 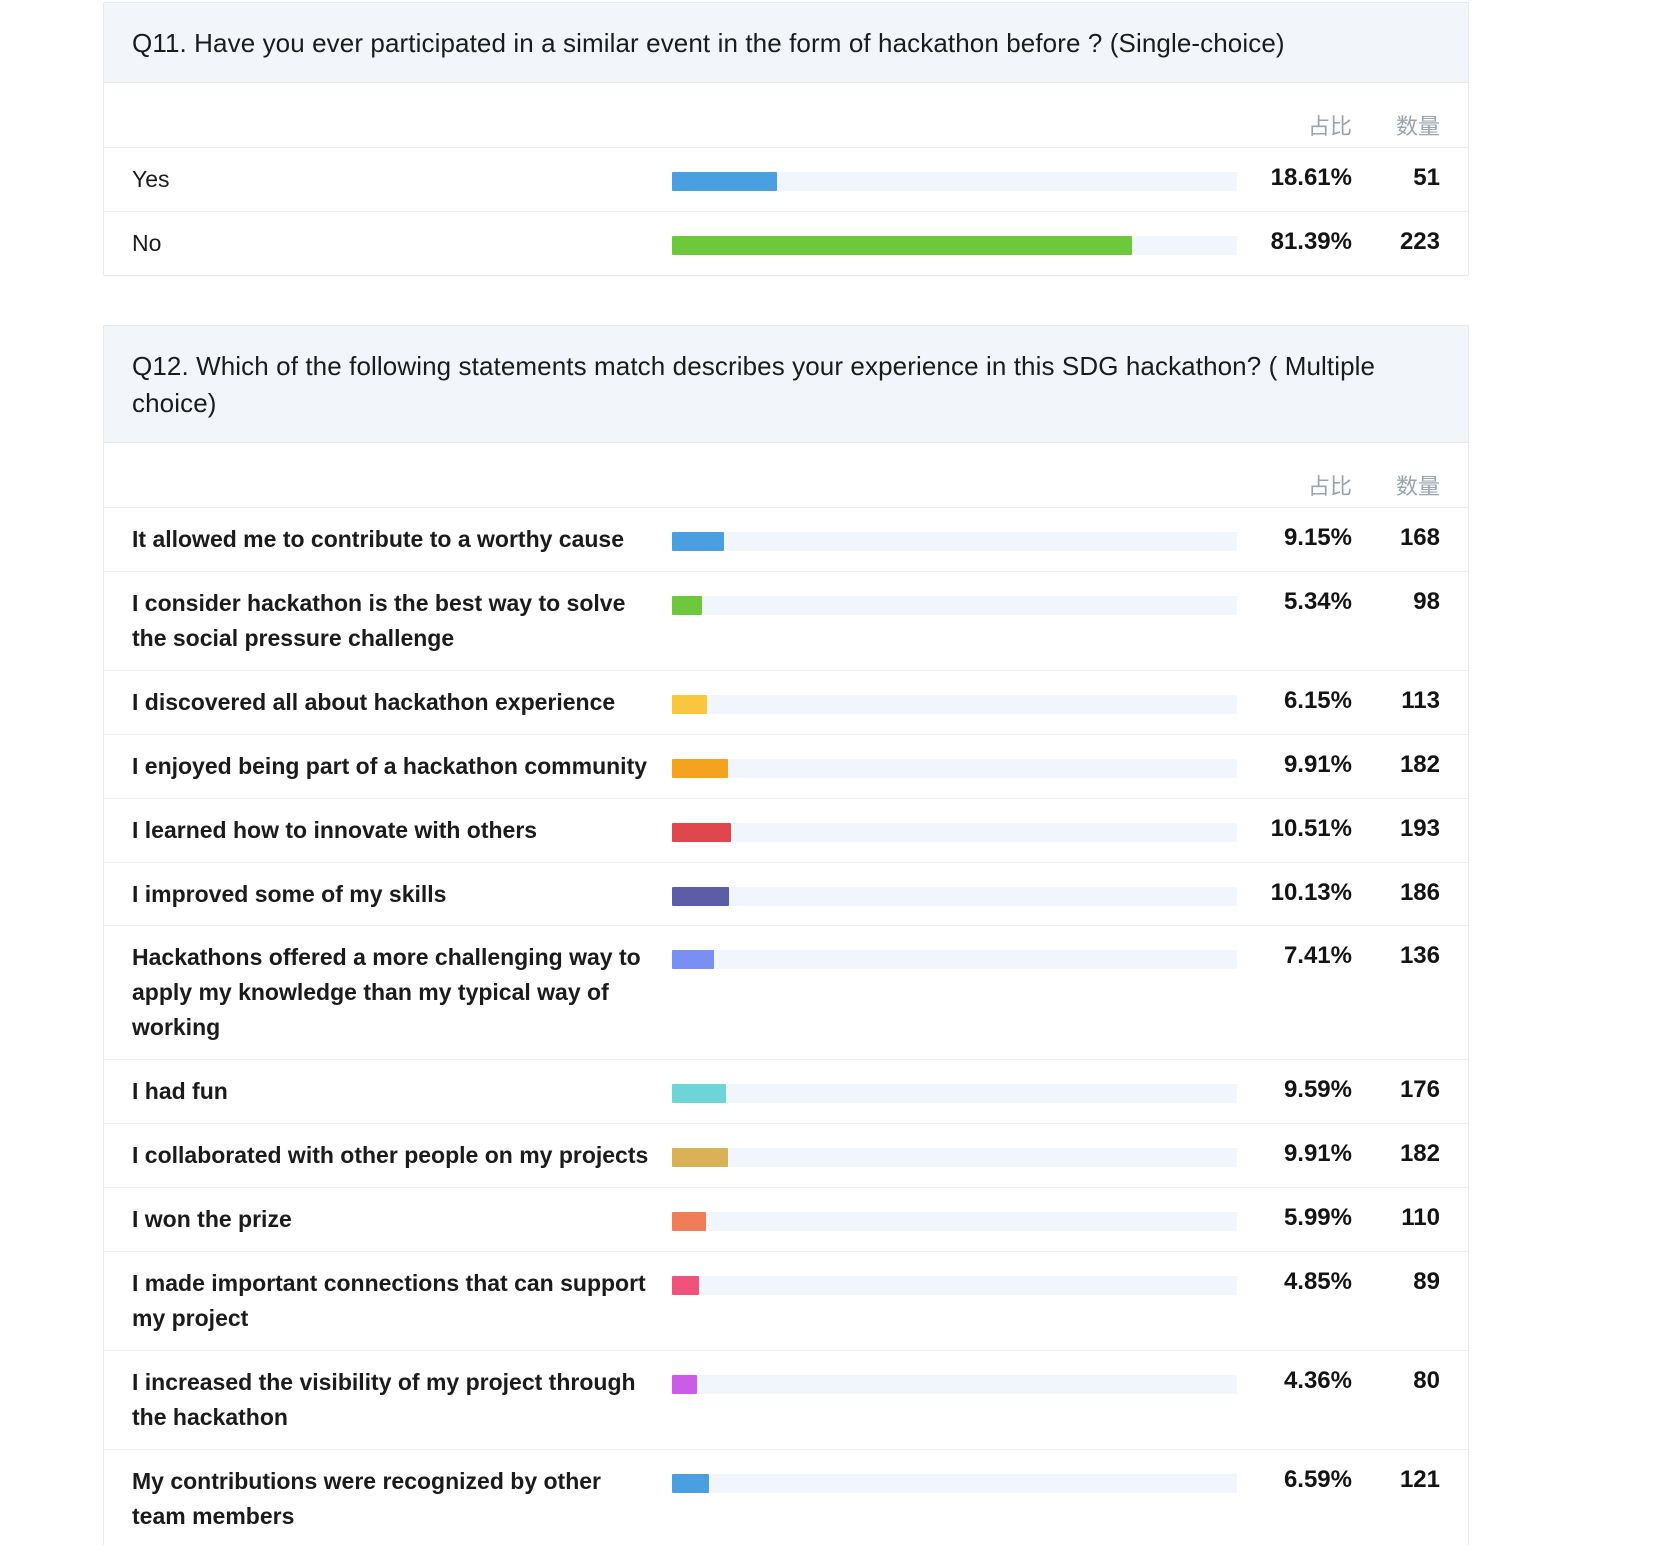 I want to click on q12-percent-column-header: 占比, so click(x=1329, y=486).